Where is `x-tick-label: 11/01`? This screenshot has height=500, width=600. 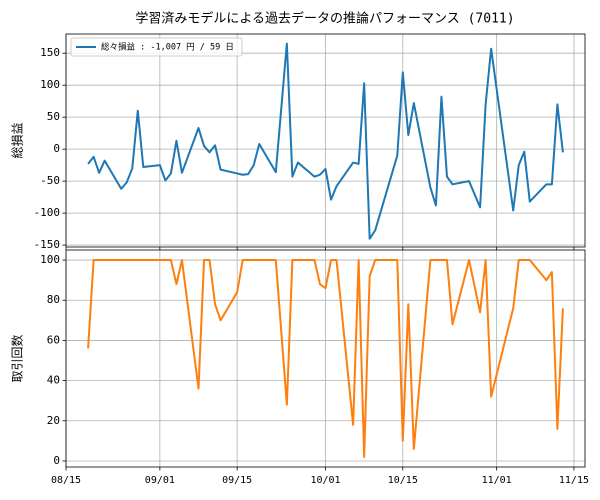
x-tick-label: 11/01 is located at coordinates (497, 480).